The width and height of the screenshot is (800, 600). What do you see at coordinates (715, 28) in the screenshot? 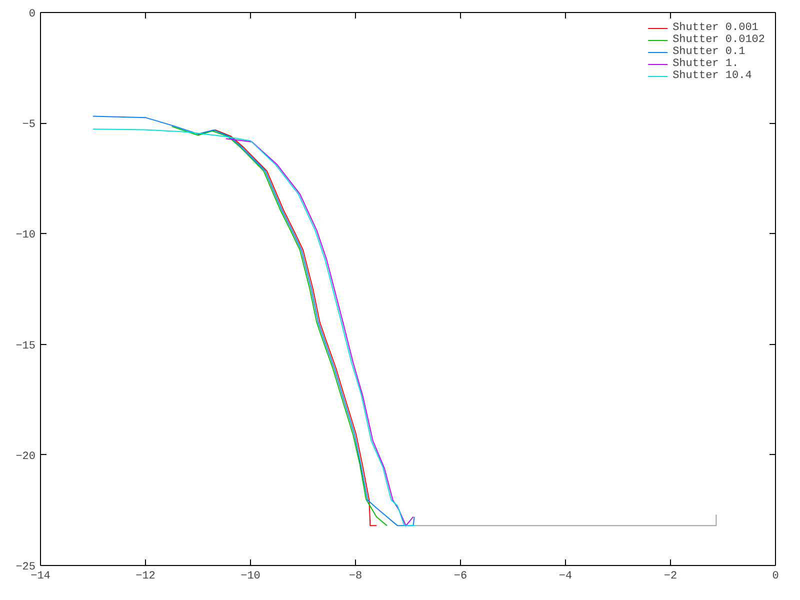
I see `legend-label: Shutter 0.001` at bounding box center [715, 28].